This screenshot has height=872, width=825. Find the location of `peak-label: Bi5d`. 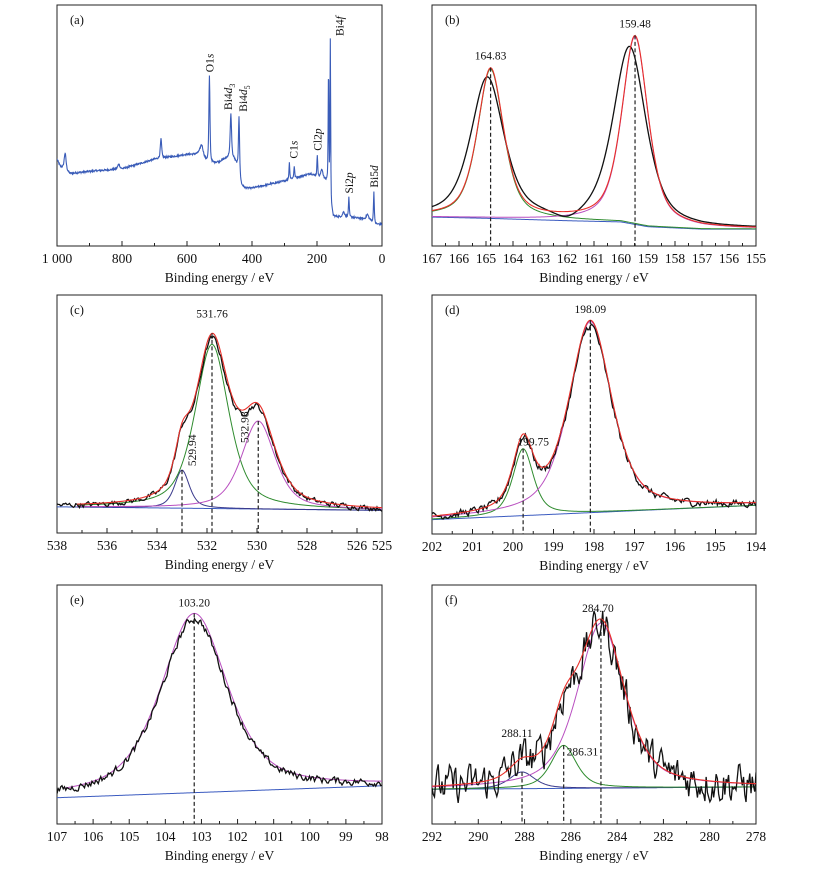

peak-label: Bi5d is located at coordinates (375, 176).